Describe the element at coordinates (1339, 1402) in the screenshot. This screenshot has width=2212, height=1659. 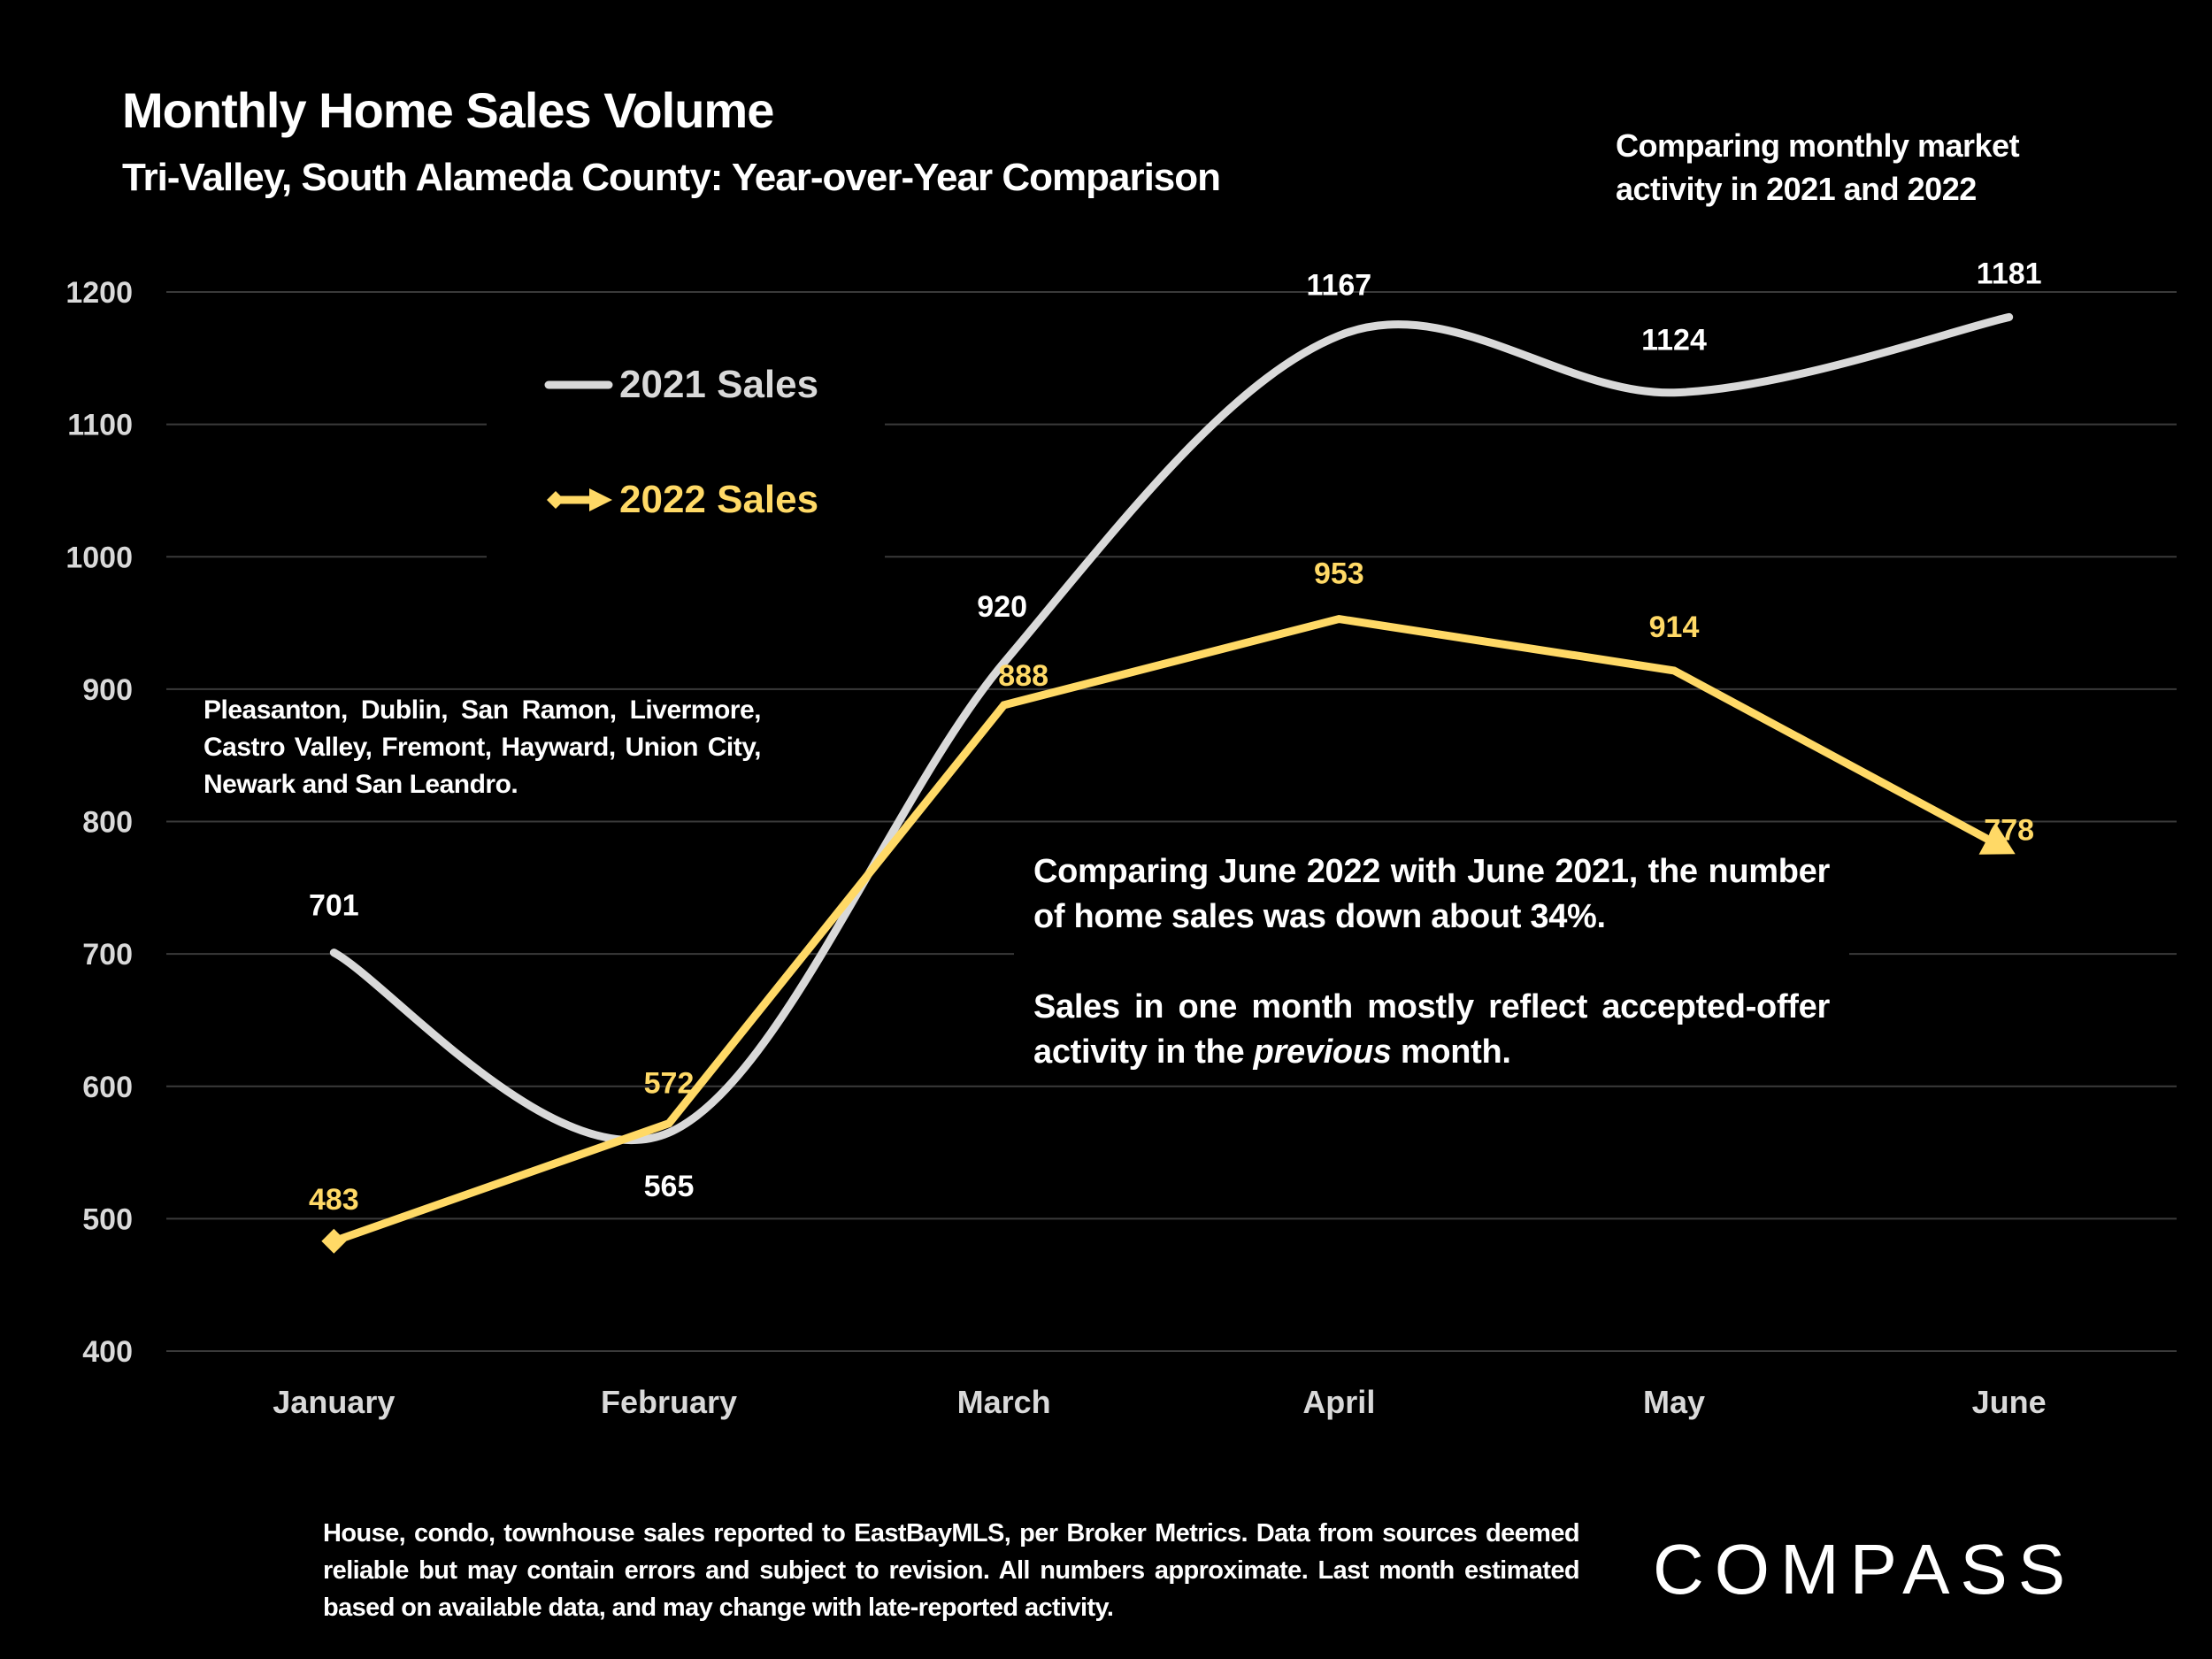
I see `x-tick-label: April` at that location.